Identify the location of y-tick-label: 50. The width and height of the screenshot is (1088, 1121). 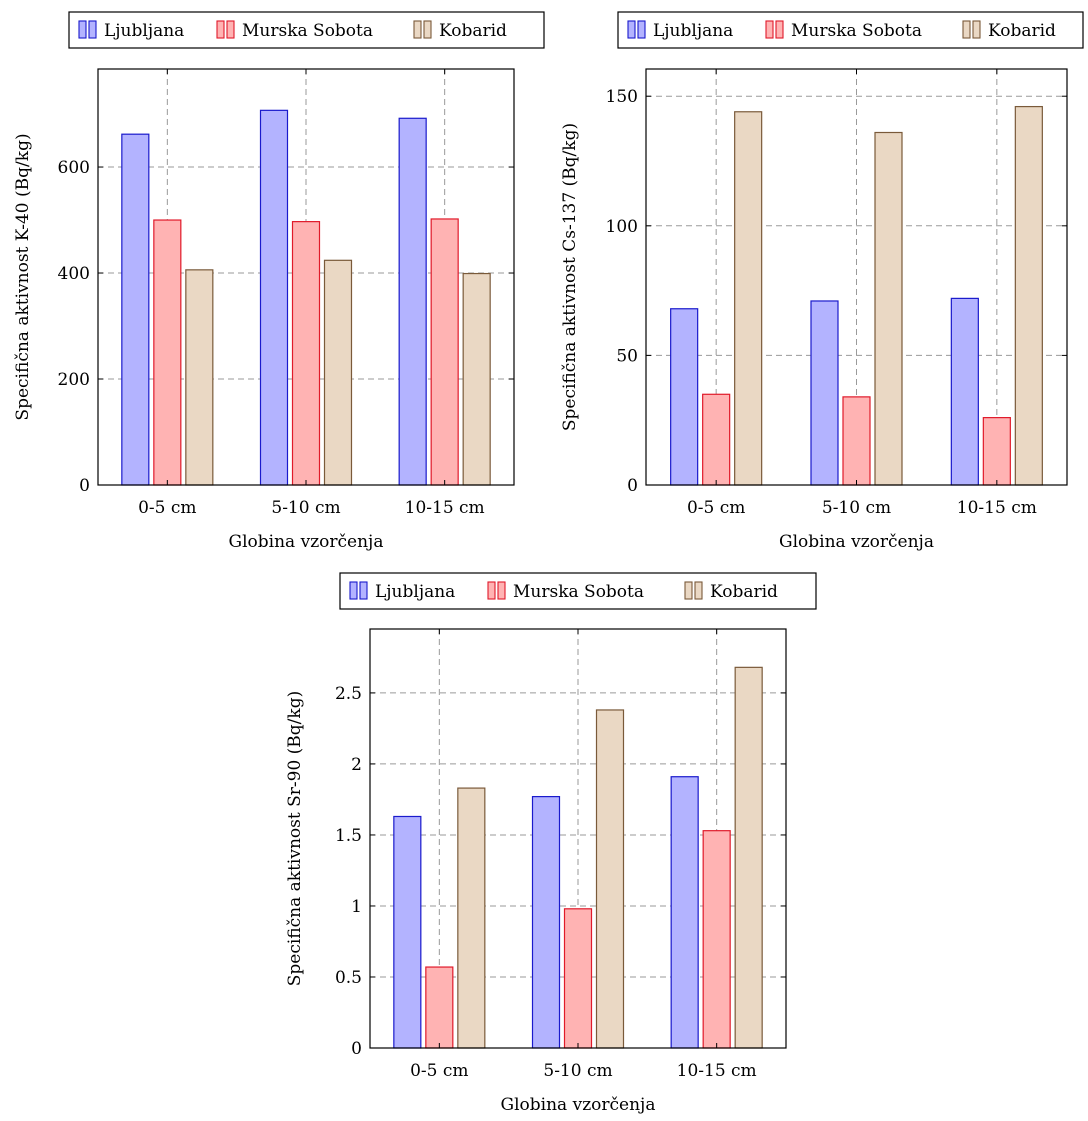
(627, 356).